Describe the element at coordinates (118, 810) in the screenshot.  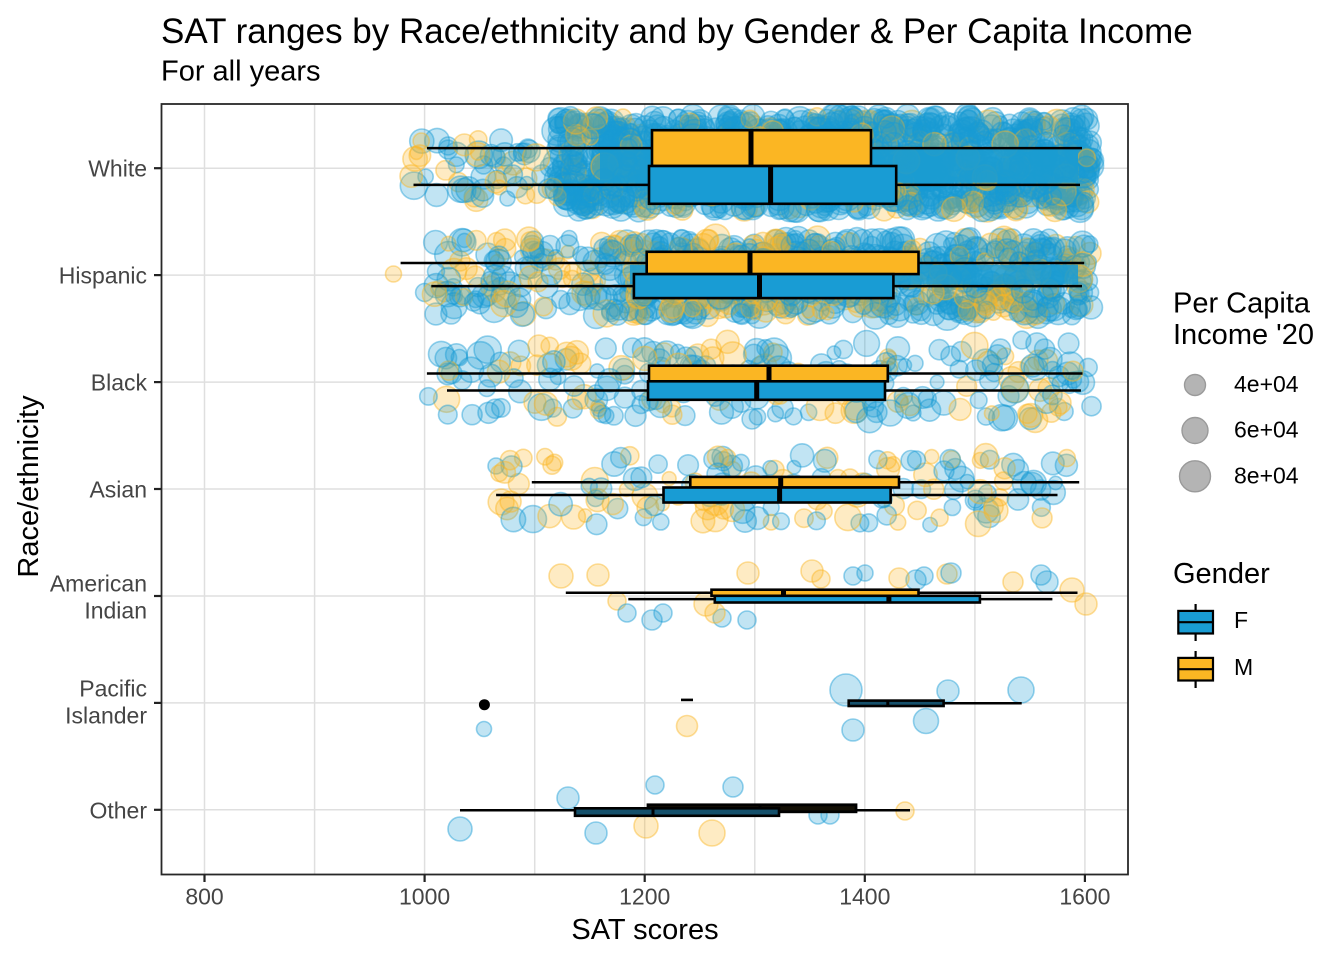
I see `svg-text: Other` at that location.